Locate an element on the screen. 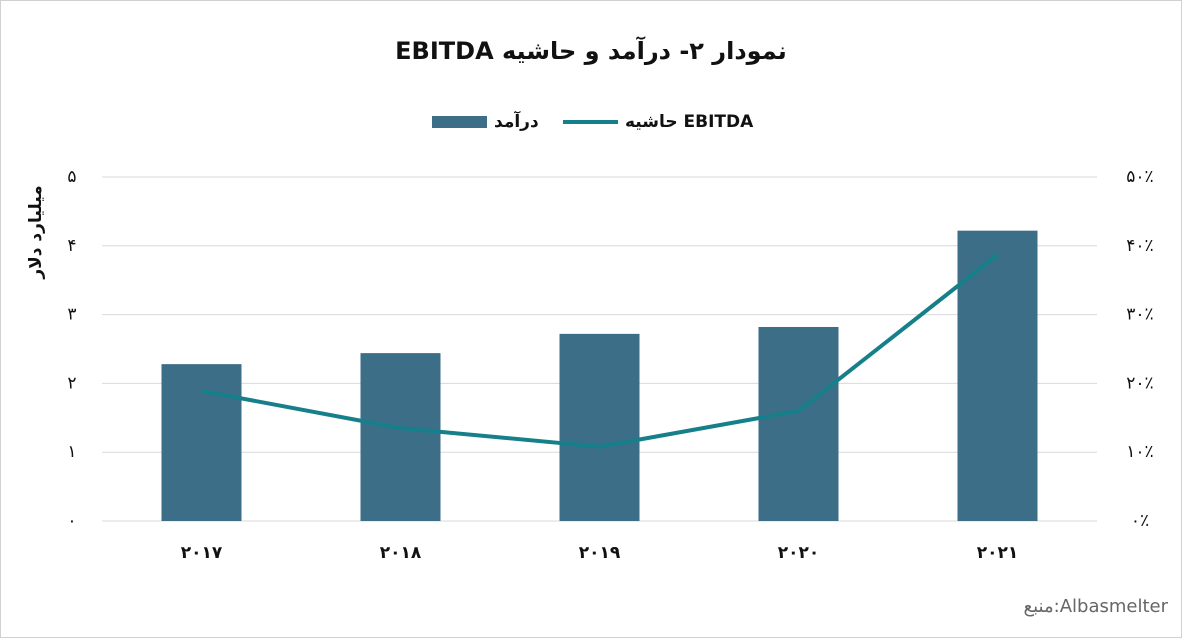 This screenshot has height=638, width=1182. y2-tick-label: ۳۰٪ is located at coordinates (1139, 315).